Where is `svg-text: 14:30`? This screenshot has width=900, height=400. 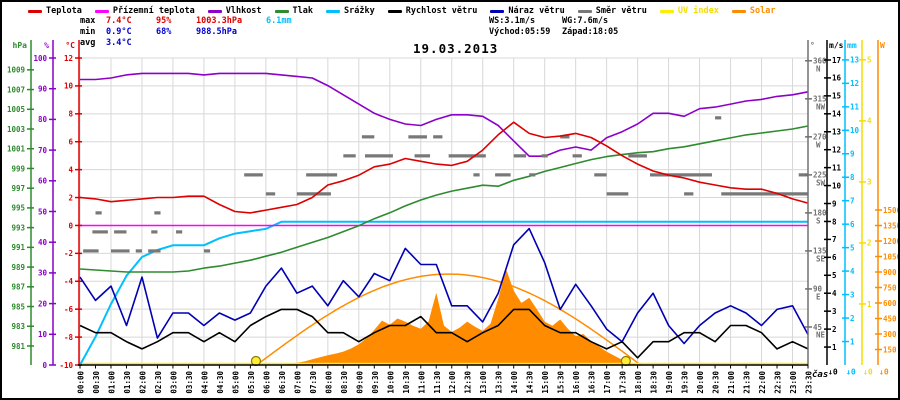 svg-text: 14:30 is located at coordinates (530, 382).